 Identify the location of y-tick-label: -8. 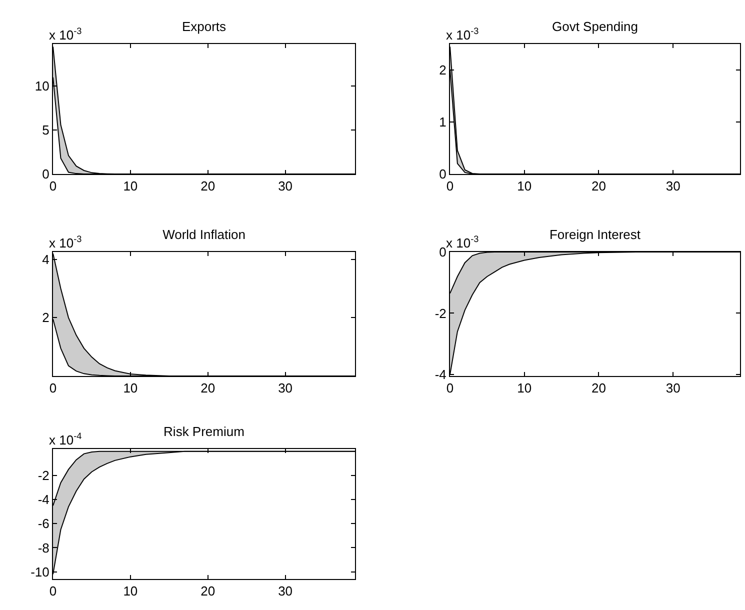
(44, 548).